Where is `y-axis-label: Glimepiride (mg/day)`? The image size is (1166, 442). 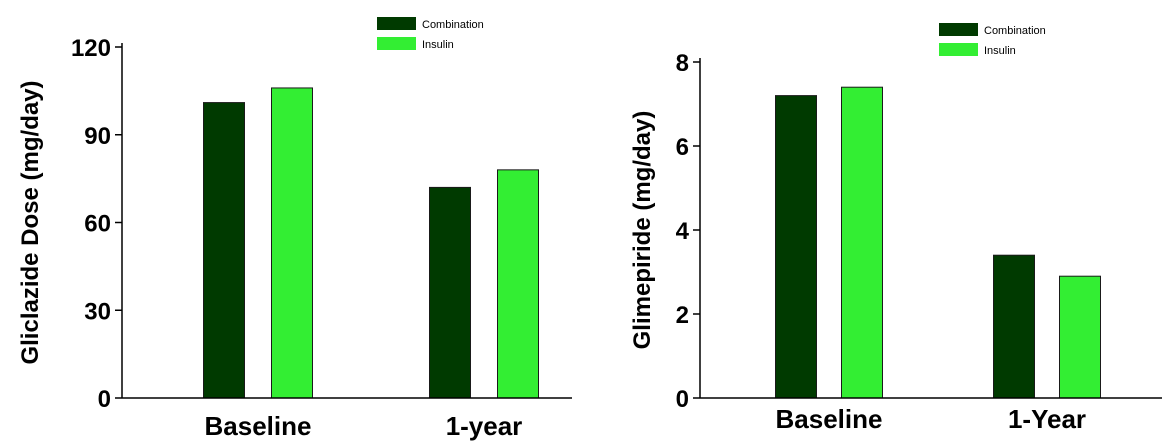 y-axis-label: Glimepiride (mg/day) is located at coordinates (642, 230).